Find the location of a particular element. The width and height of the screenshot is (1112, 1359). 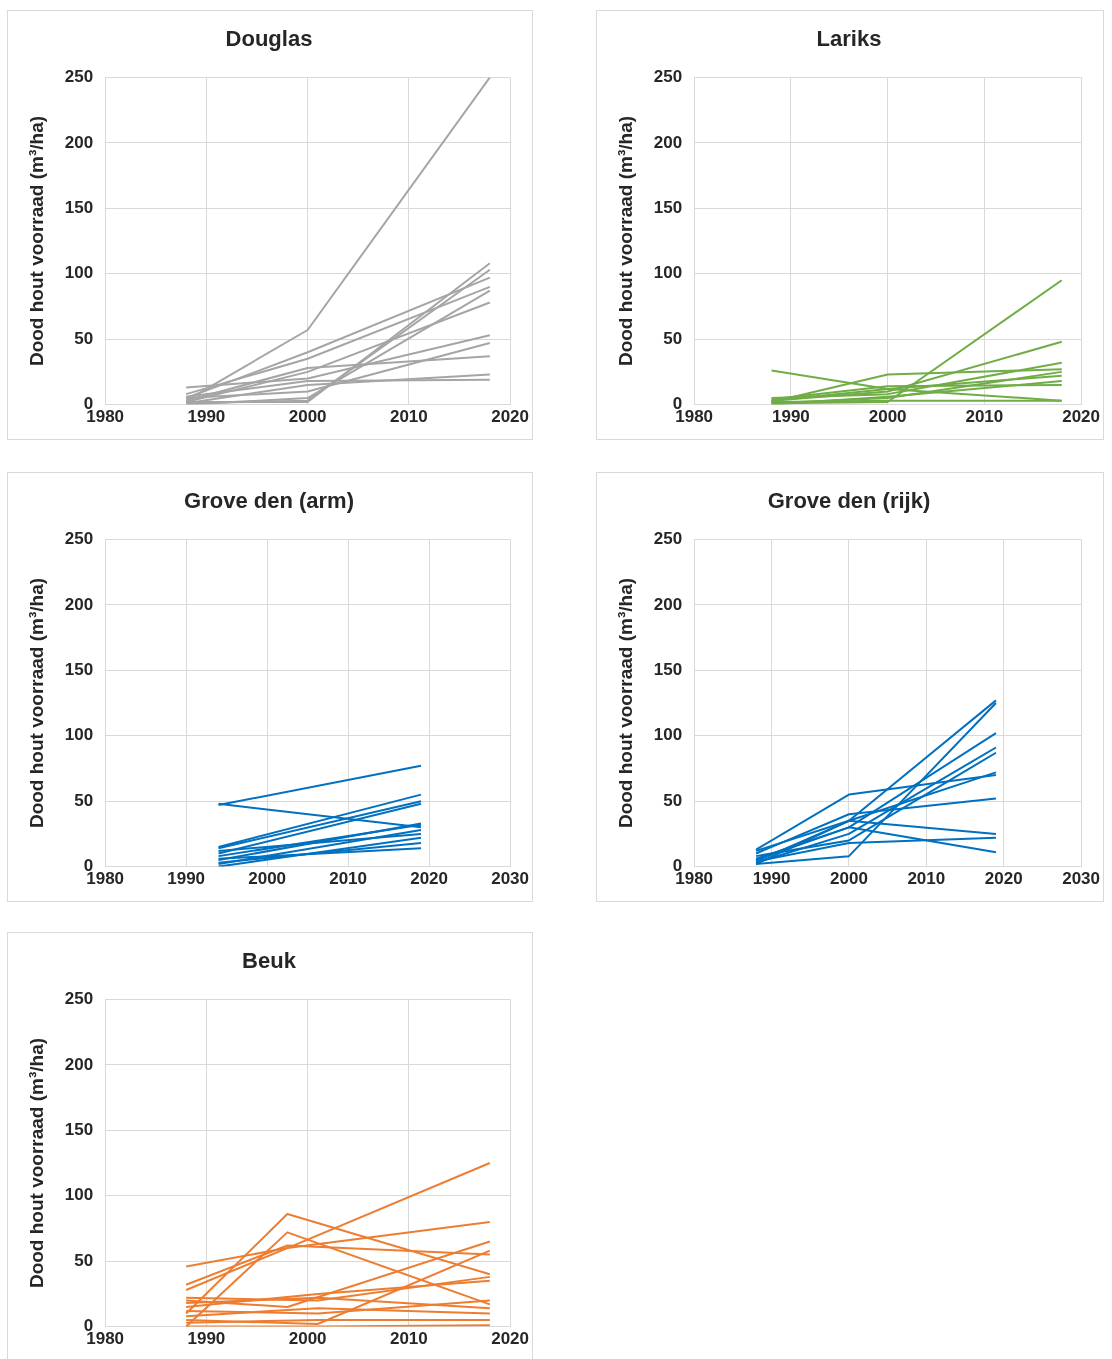

chart-title: Grove den (arm) is located at coordinates (269, 501).